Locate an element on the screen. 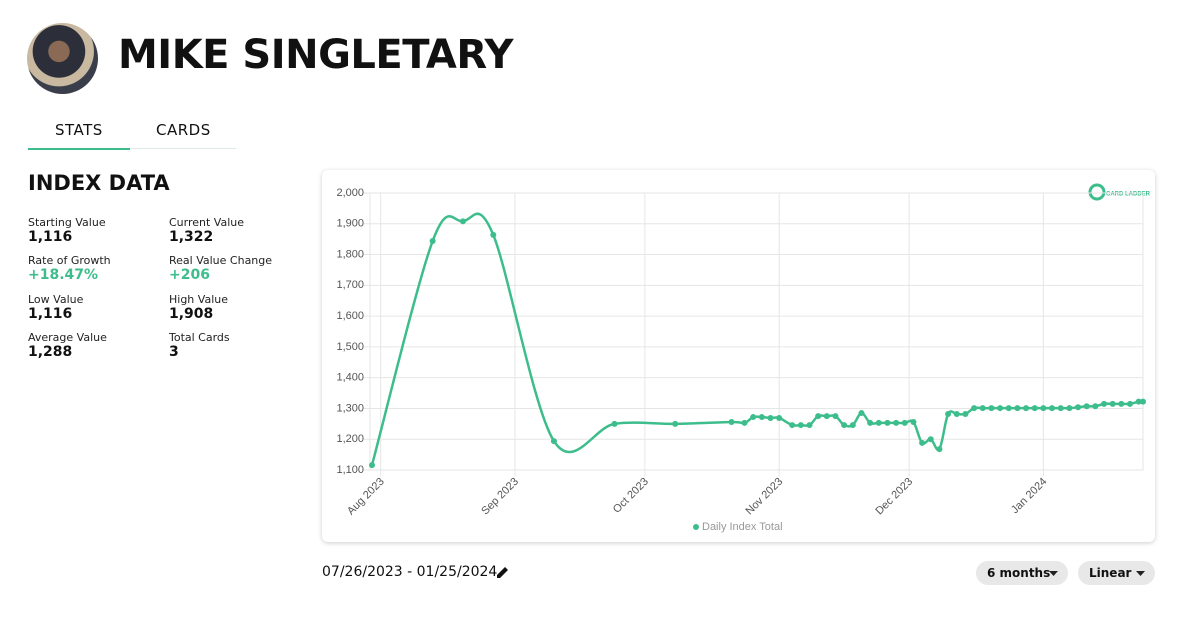 This screenshot has width=1200, height=629. stat-label: Current Value is located at coordinates (207, 222).